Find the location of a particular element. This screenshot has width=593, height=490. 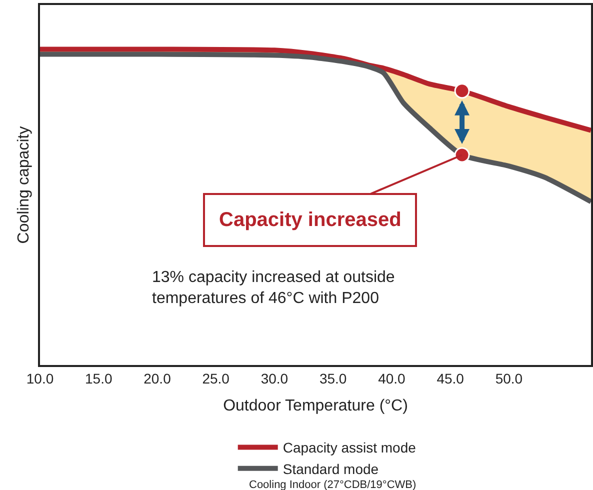

x-tick-label: 25.0 is located at coordinates (216, 378).